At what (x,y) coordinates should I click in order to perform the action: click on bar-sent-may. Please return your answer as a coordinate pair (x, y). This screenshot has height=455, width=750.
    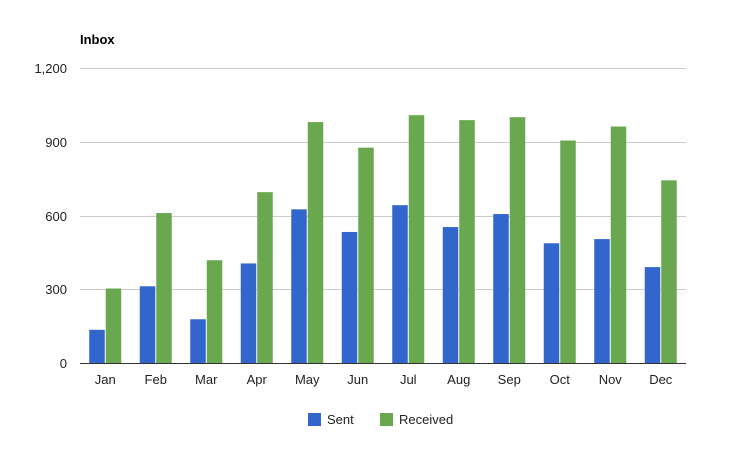
    Looking at the image, I should click on (299, 286).